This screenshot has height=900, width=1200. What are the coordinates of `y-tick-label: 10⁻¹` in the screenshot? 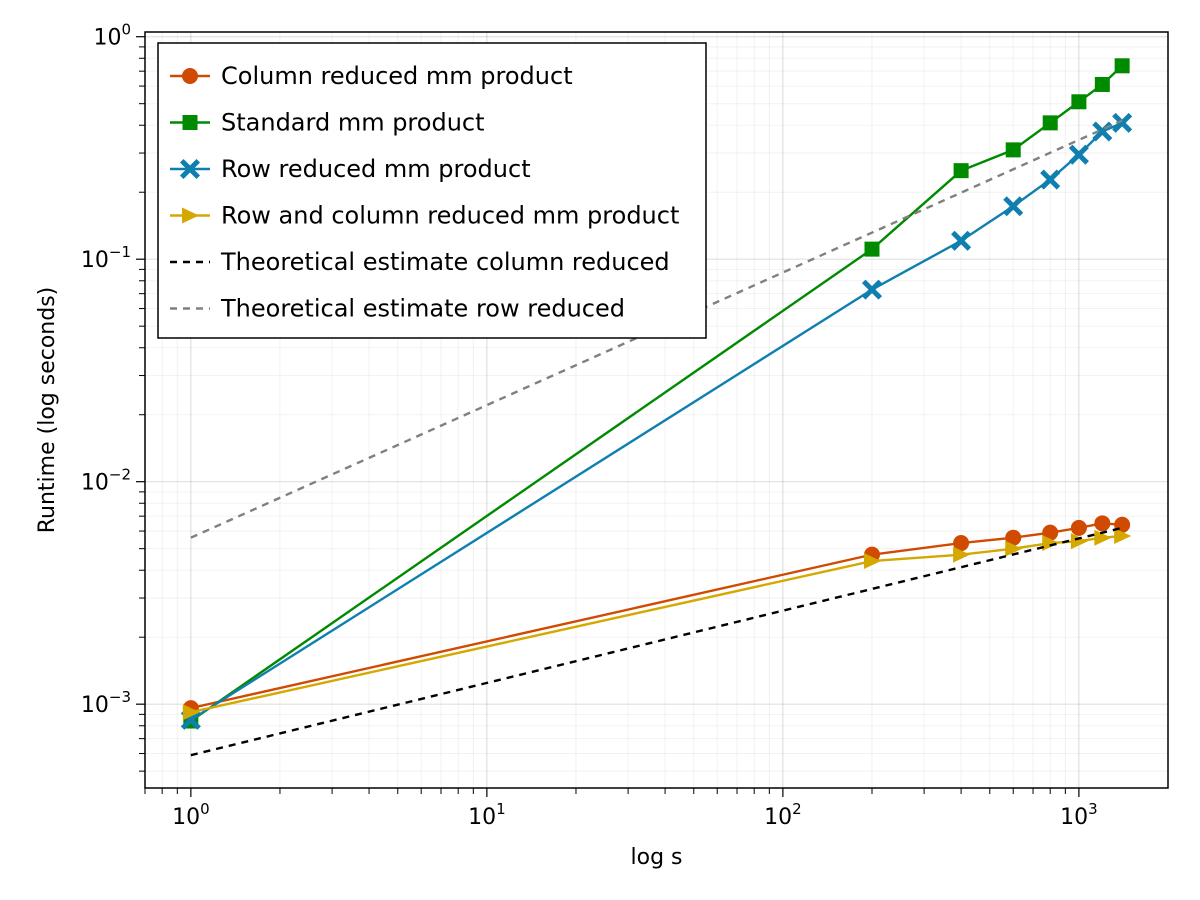 It's located at (106, 258).